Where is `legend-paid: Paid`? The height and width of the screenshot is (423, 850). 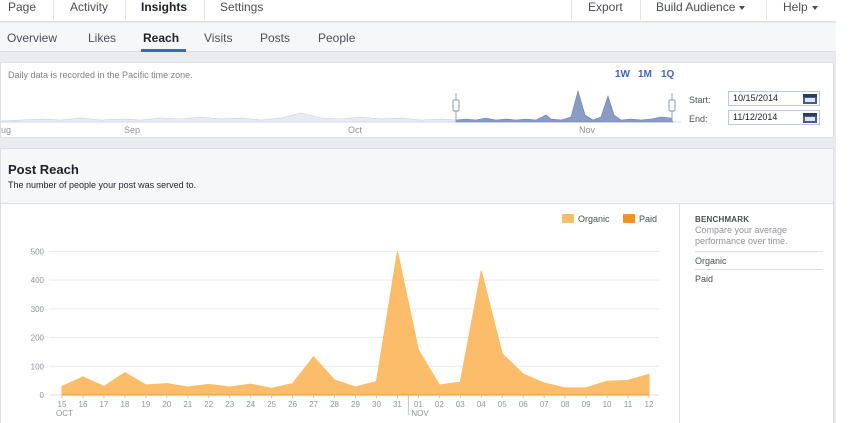 legend-paid: Paid is located at coordinates (648, 219).